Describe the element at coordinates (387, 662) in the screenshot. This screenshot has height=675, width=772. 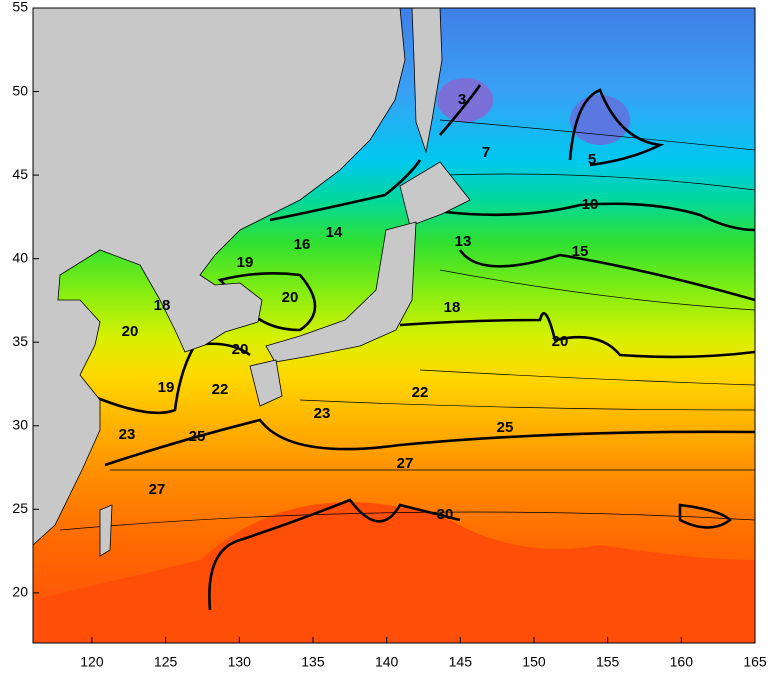
I see `x-tick-label: 140` at that location.